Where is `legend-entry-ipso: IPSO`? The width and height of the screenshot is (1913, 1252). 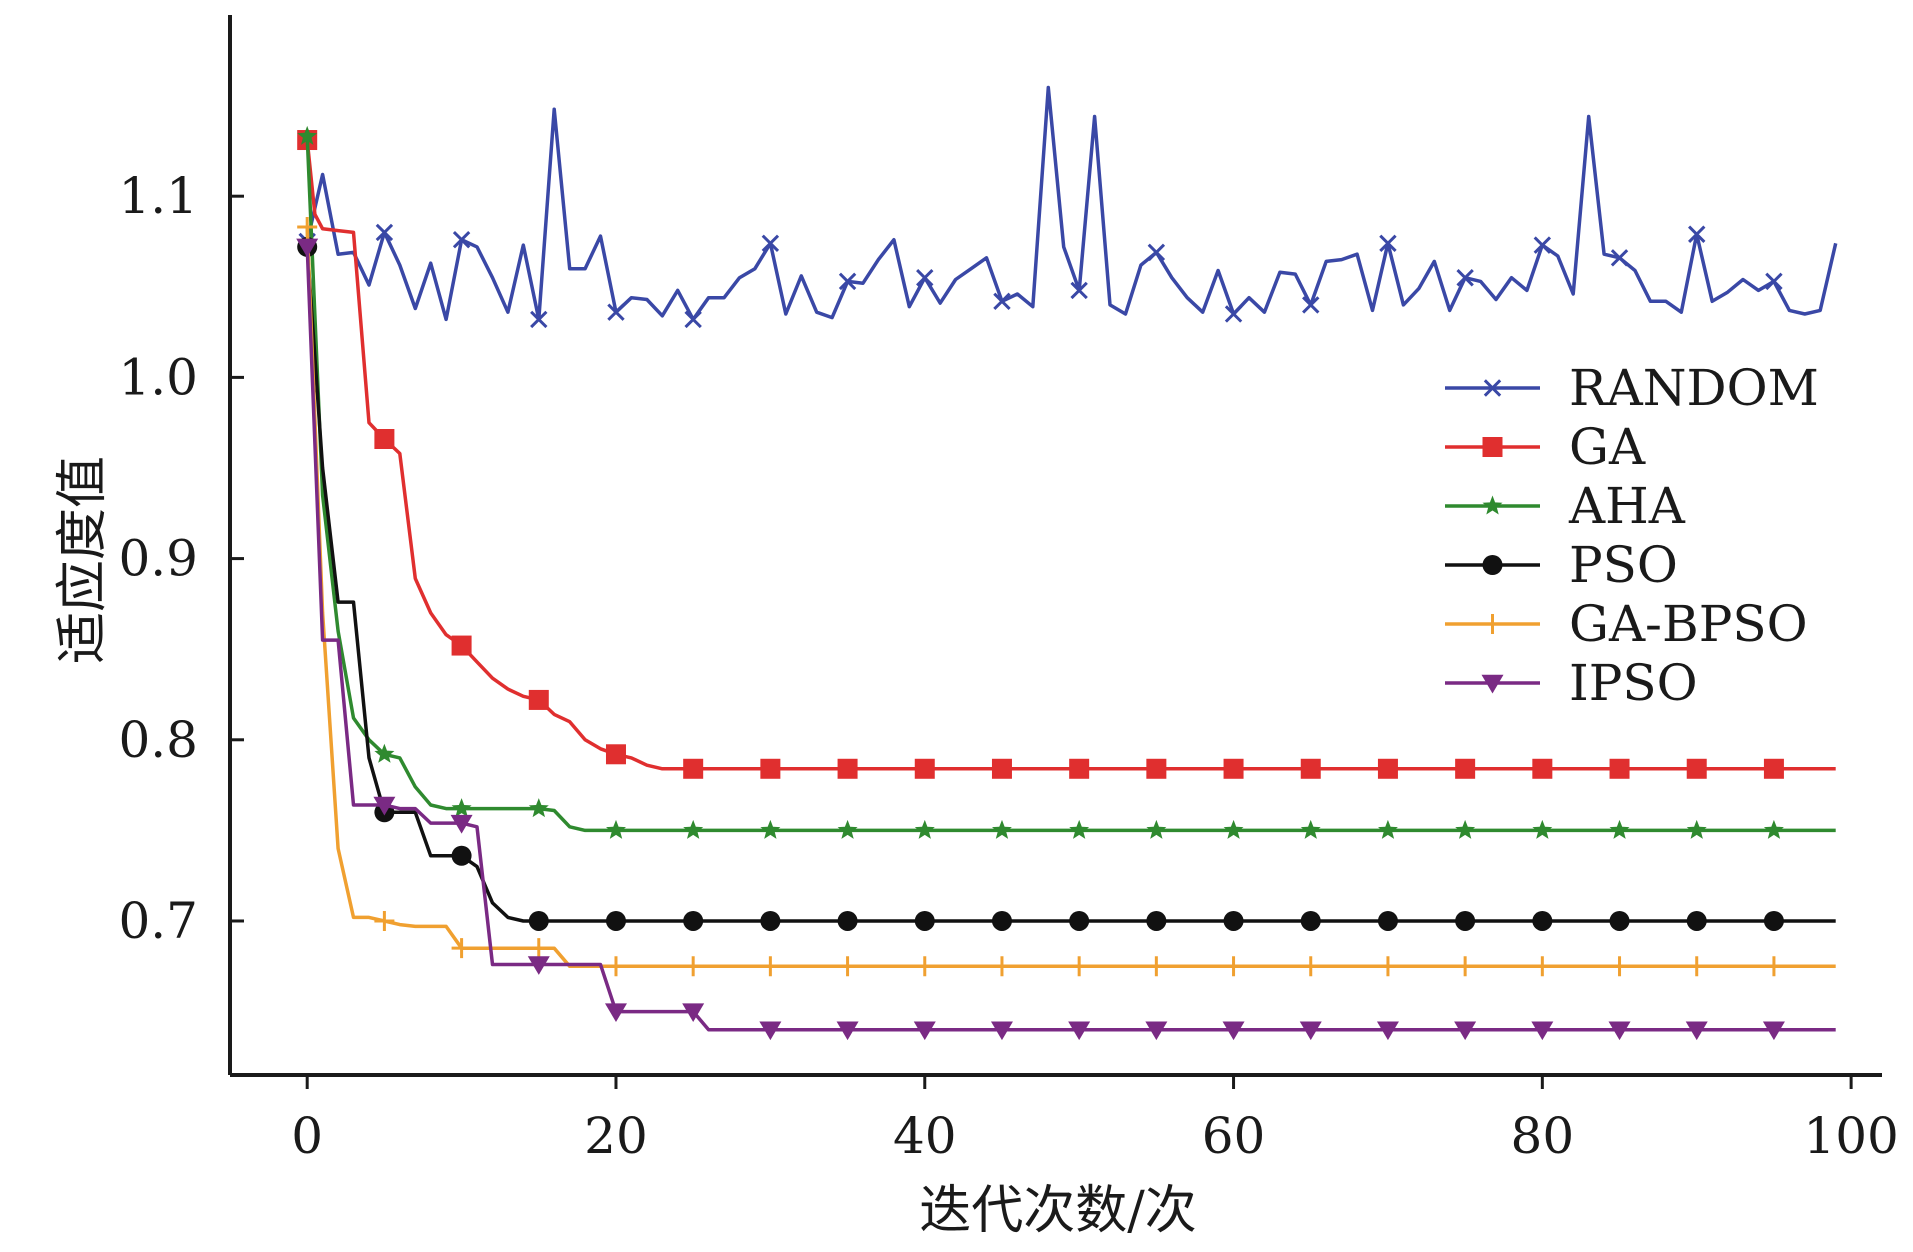 legend-entry-ipso: IPSO is located at coordinates (1571, 683).